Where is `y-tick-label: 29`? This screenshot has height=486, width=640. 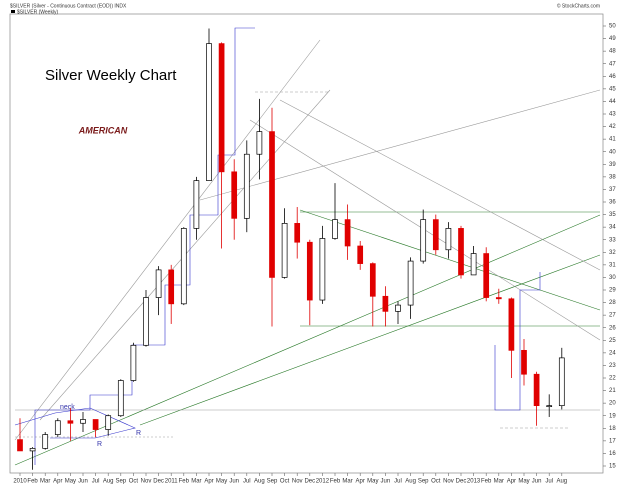 y-tick-label: 29 is located at coordinates (612, 291).